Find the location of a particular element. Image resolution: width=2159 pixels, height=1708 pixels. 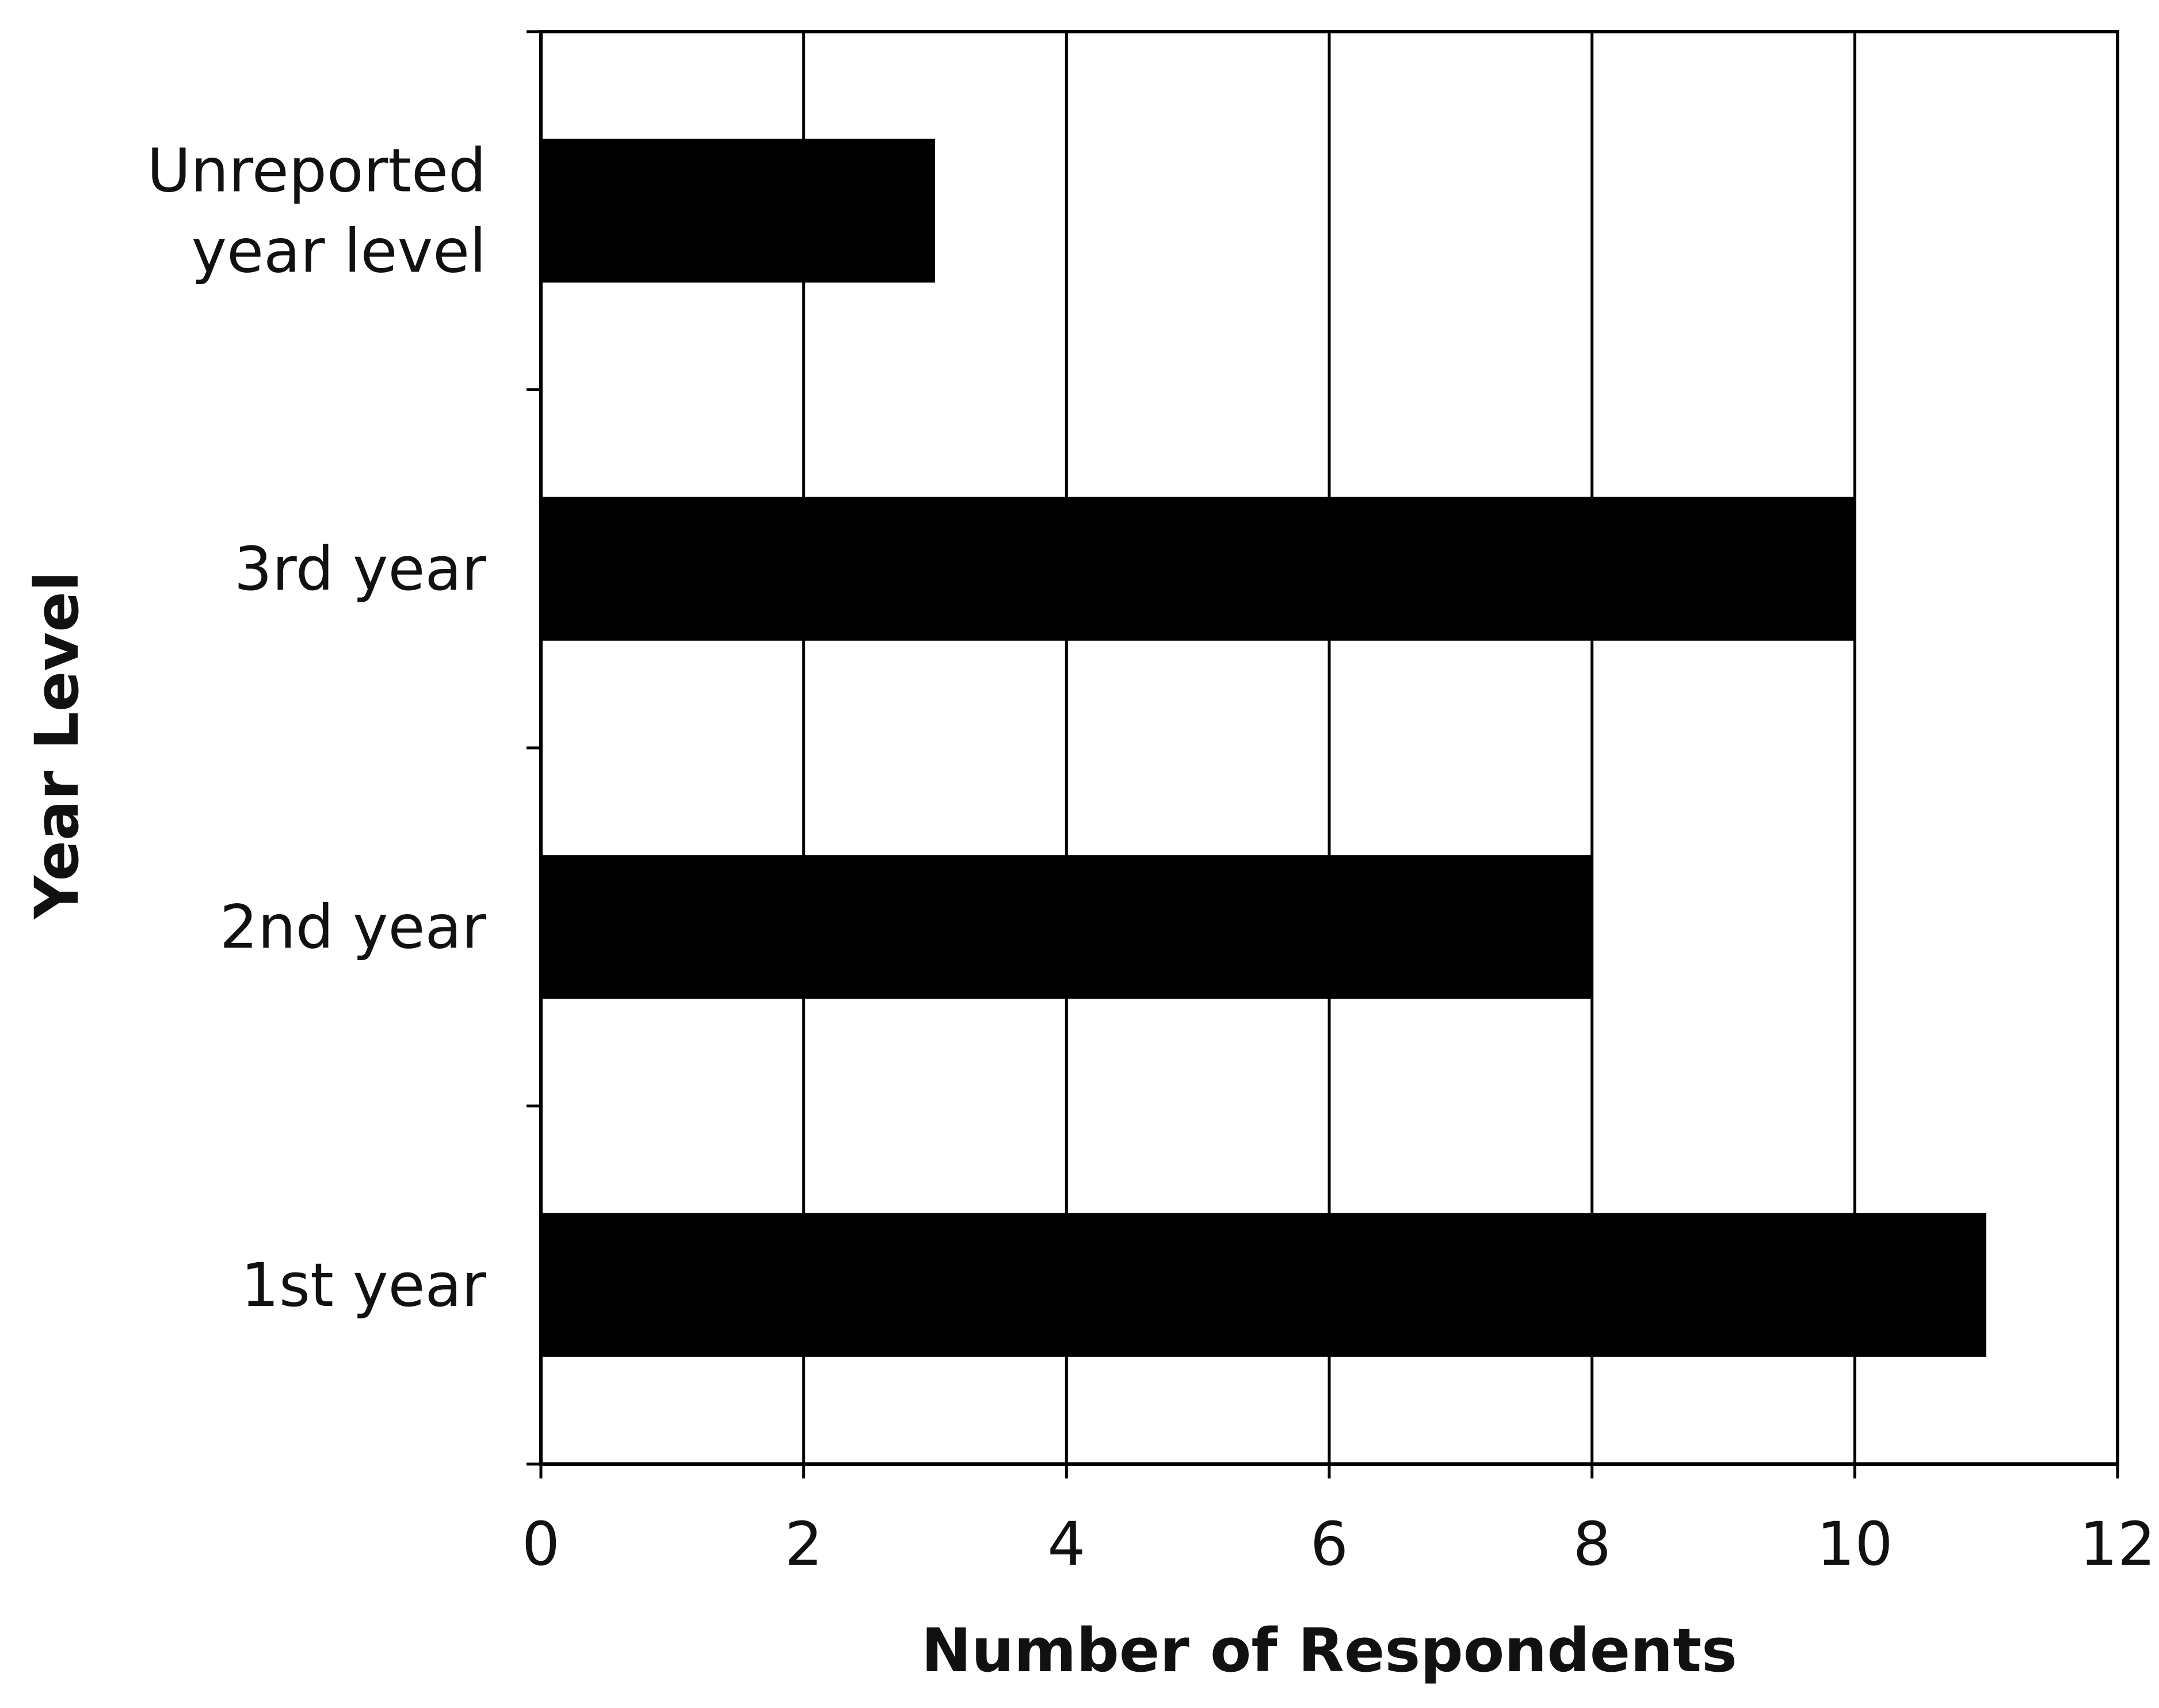

x-axis-title: Number of Respondents is located at coordinates (1329, 1651).